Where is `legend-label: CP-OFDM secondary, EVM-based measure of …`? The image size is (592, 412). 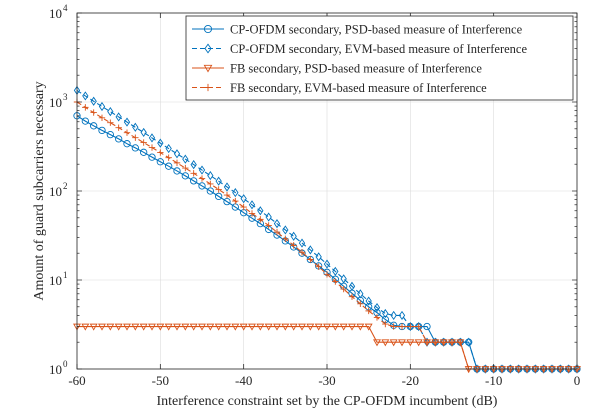 legend-label: CP-OFDM secondary, EVM-based measure of … is located at coordinates (378, 49).